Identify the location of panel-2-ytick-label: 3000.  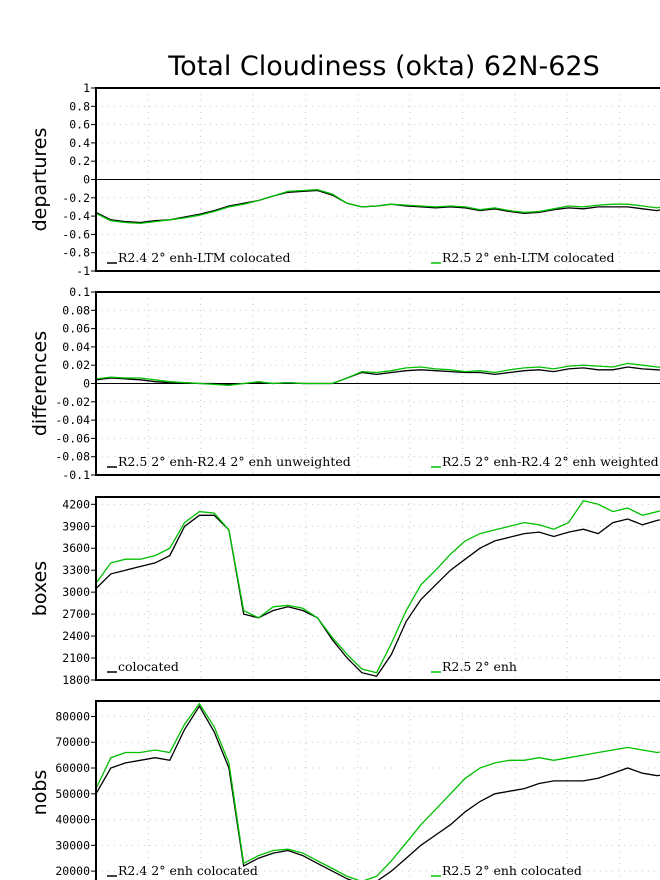
(76, 592).